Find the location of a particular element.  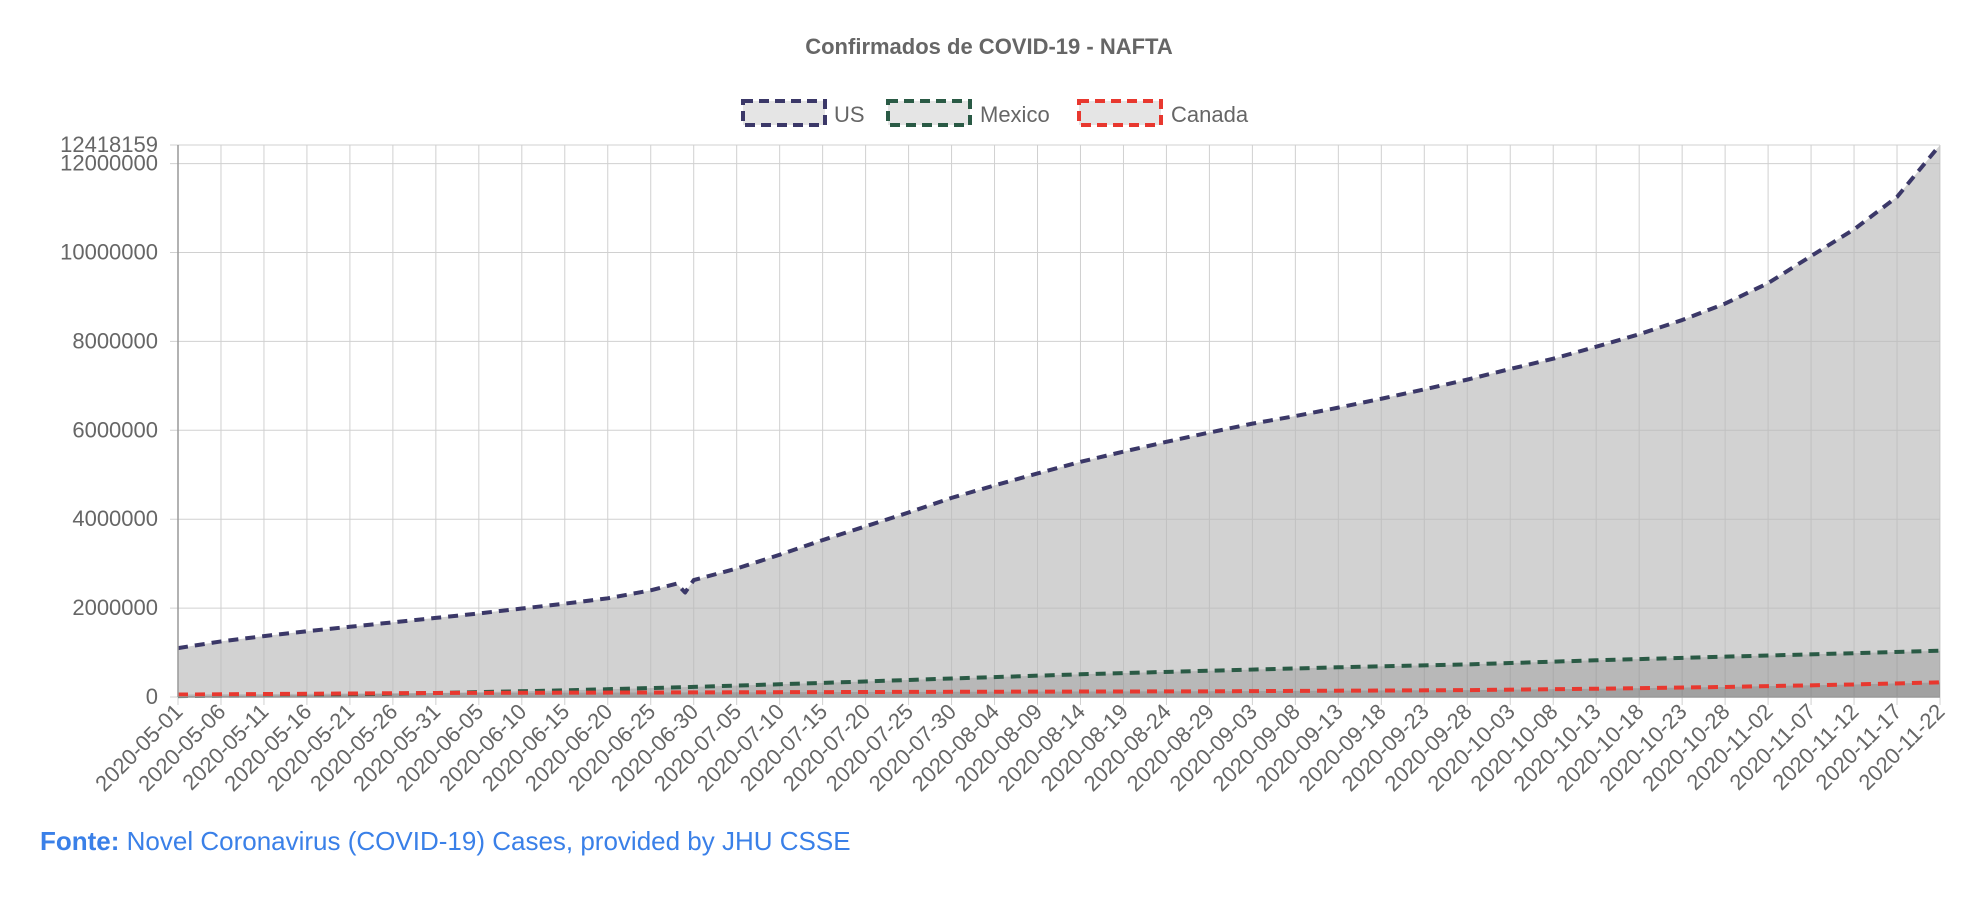

y-tick-label: 4000000 is located at coordinates (115, 518).